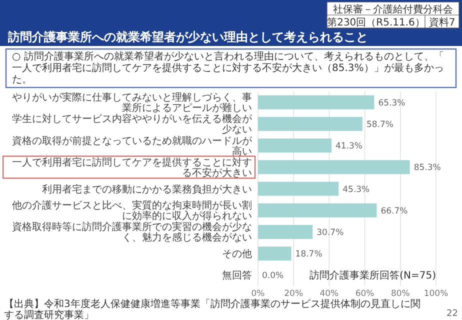 This screenshot has height=320, width=462. Describe the element at coordinates (329, 294) in the screenshot. I see `x-tick-label: 40%` at that location.